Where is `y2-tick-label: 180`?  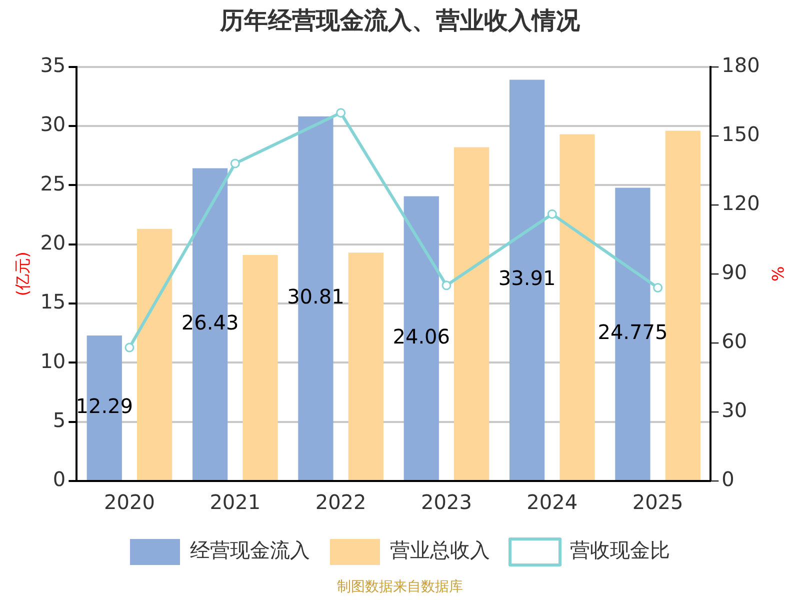
y2-tick-label: 180 is located at coordinates (741, 65).